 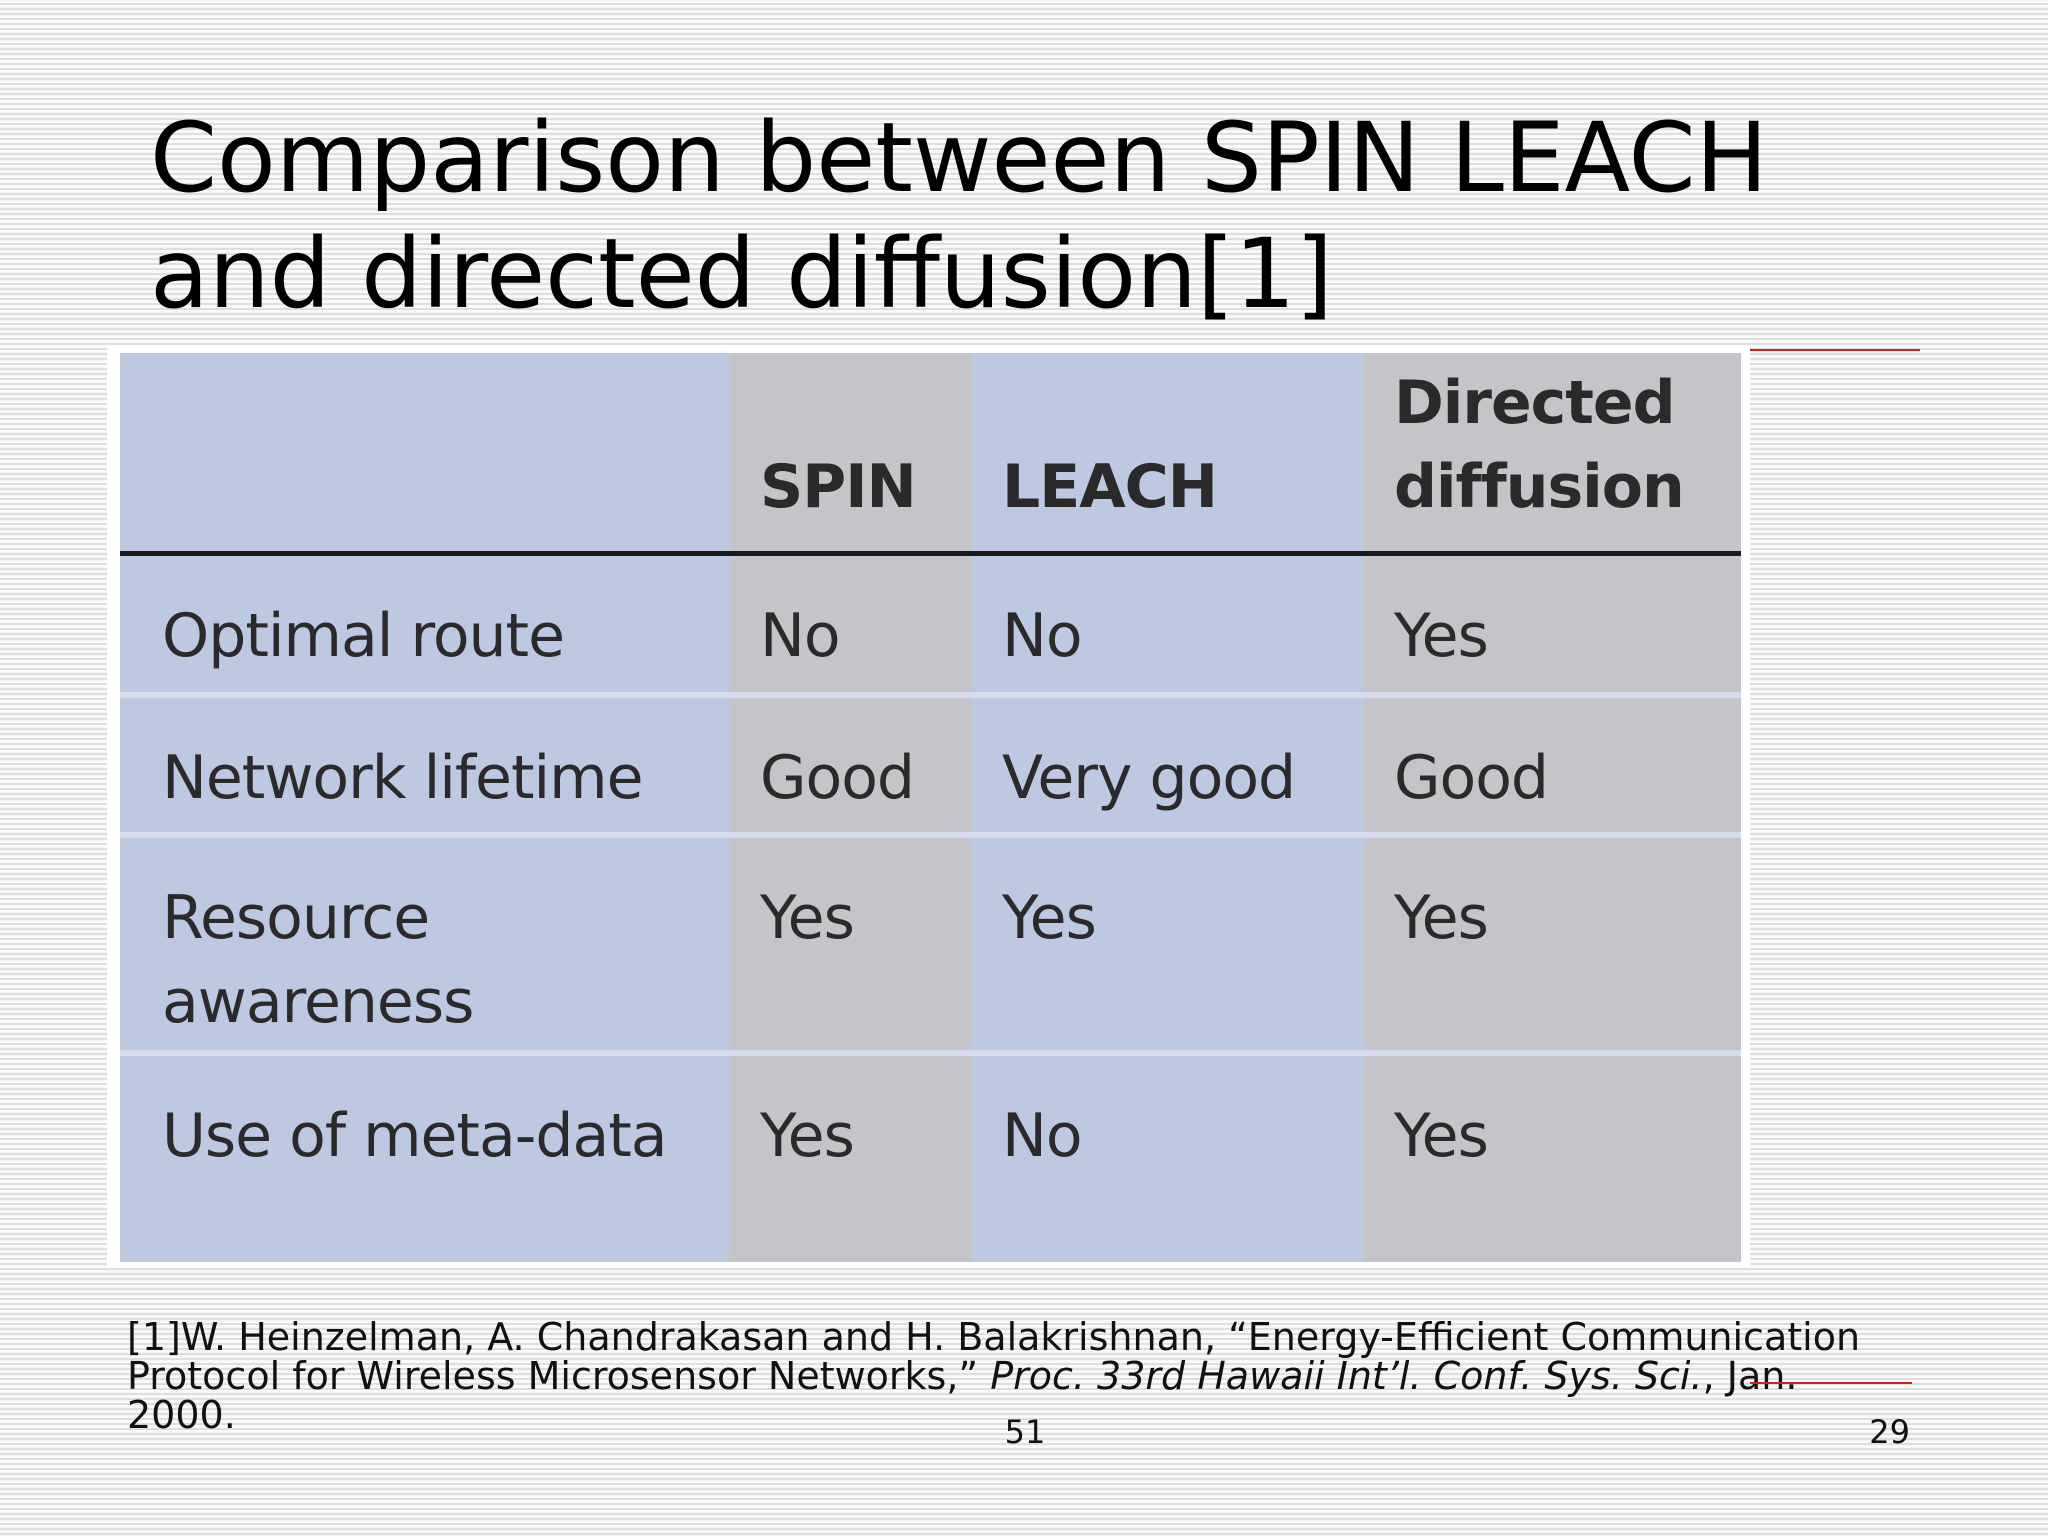 What do you see at coordinates (1025, 1432) in the screenshot?
I see `slide-number-center: 51` at bounding box center [1025, 1432].